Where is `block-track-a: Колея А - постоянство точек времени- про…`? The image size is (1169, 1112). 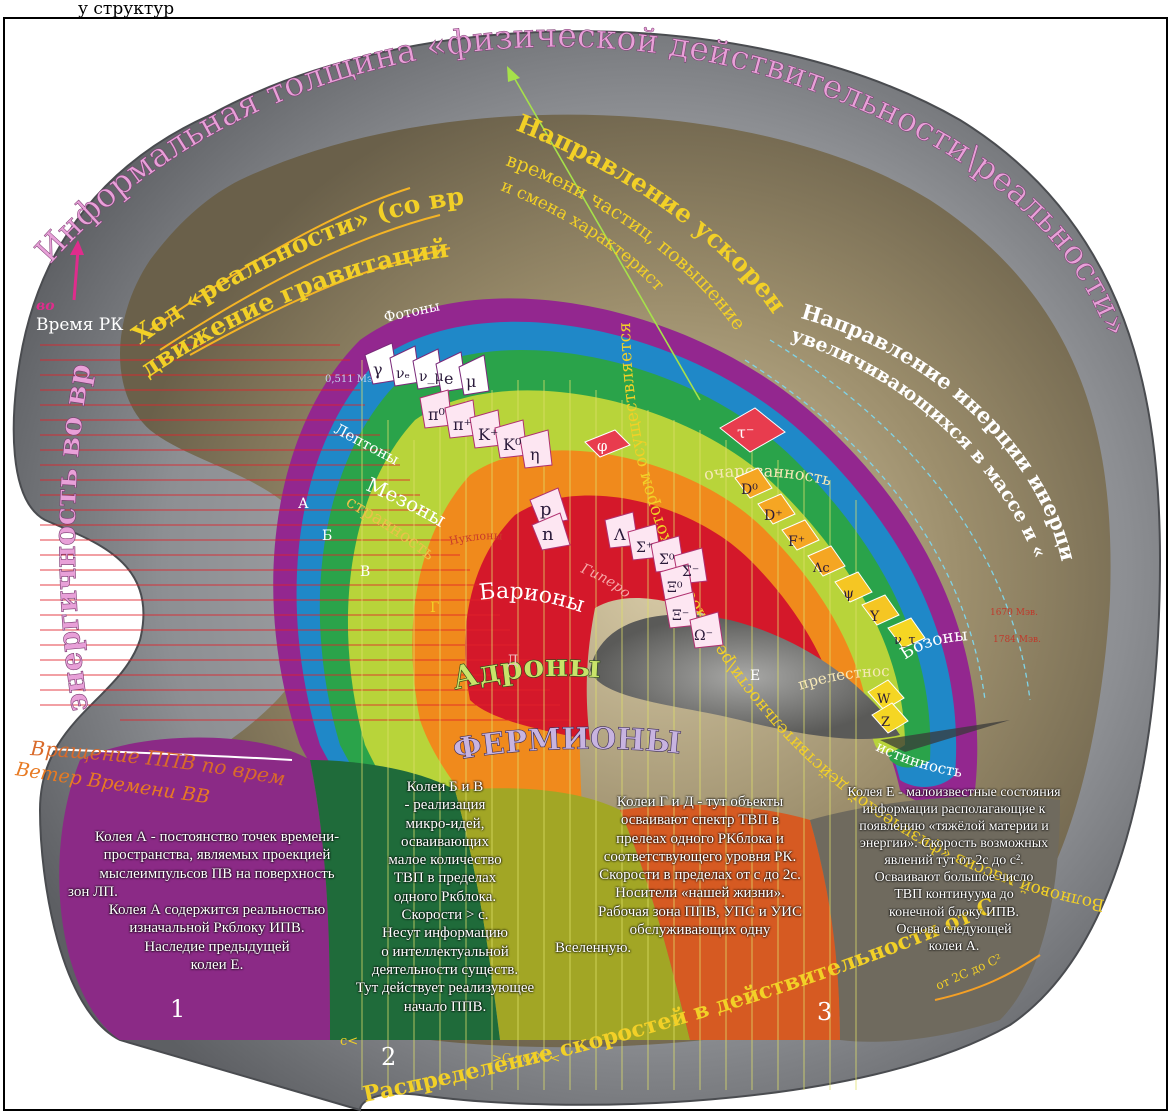
block-track-a: Колея А - постоянство точек времени- про… is located at coordinates (217, 901).